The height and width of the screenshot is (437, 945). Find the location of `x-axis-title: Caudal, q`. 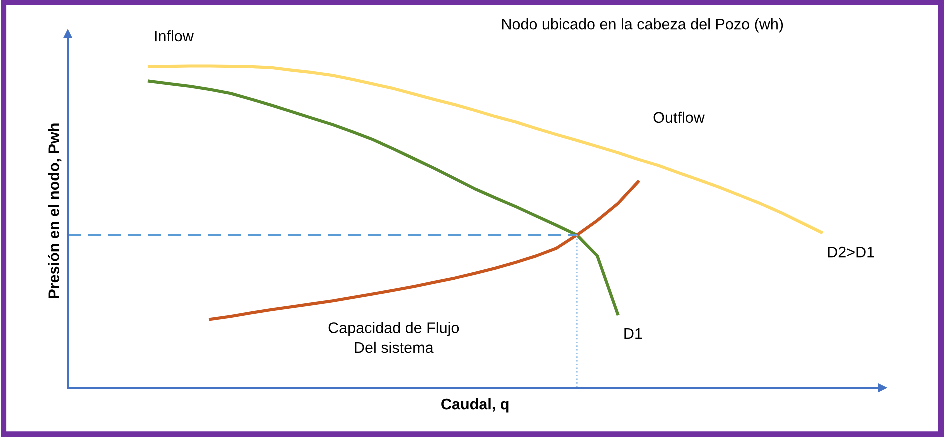

x-axis-title: Caudal, q is located at coordinates (475, 405).